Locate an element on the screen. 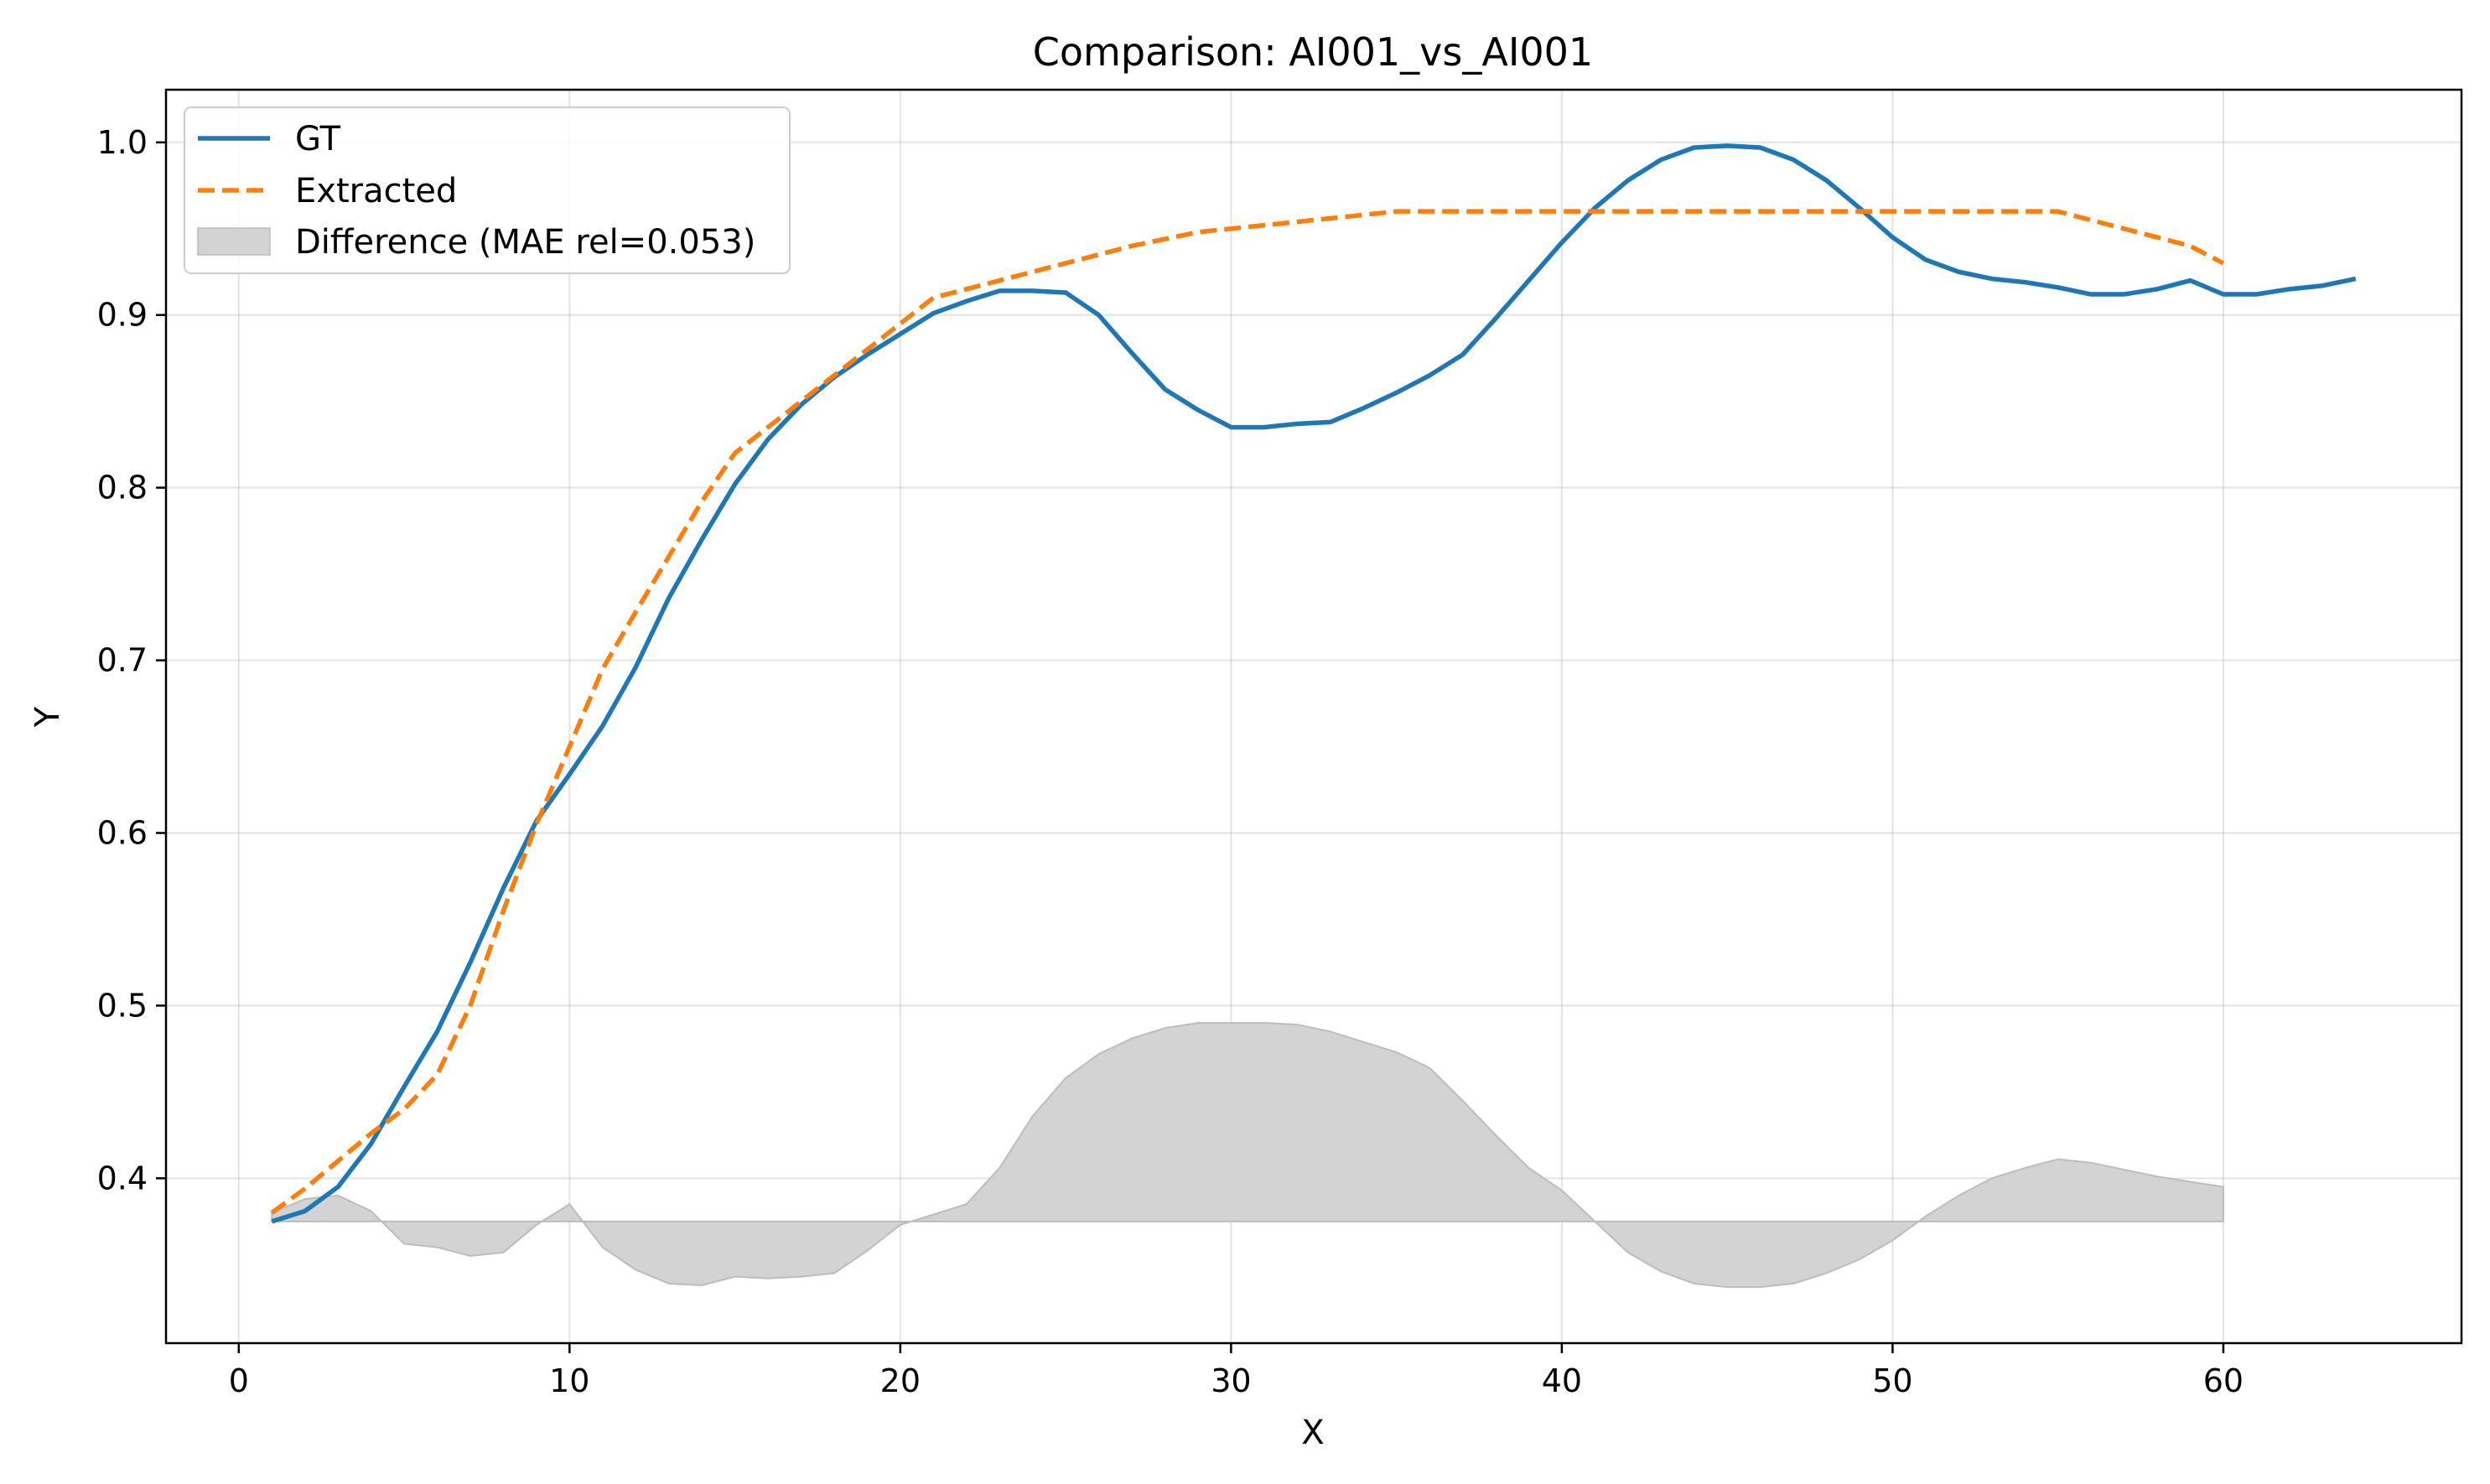  y-tick-label: 1.0 is located at coordinates (122, 142).